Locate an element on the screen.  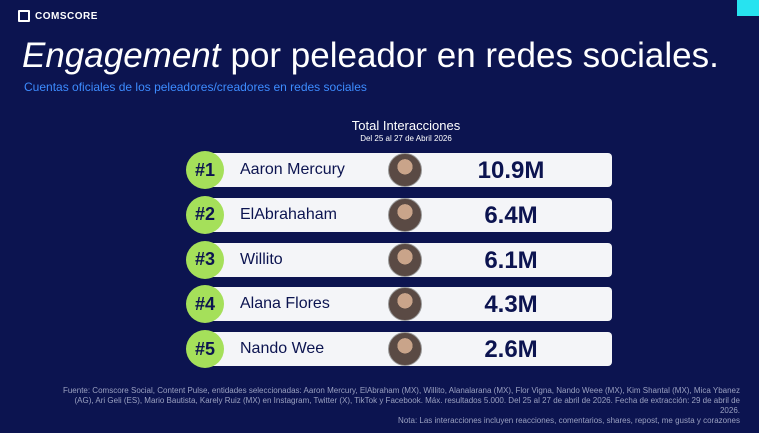
fighter-name: Willito is located at coordinates (261, 259).